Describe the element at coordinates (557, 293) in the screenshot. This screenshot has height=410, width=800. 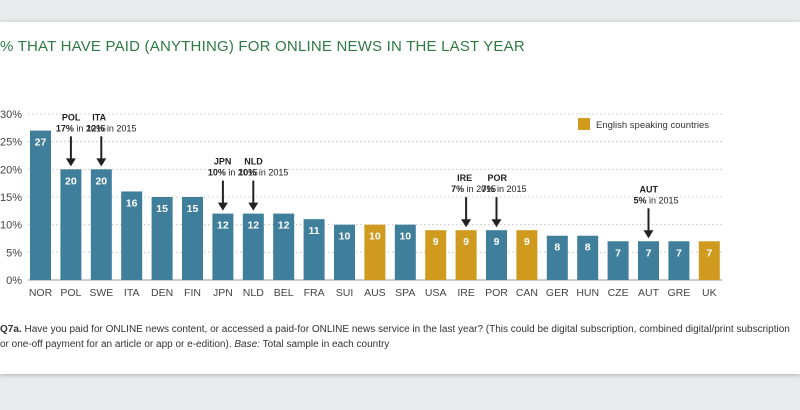
I see `category-label: GER` at that location.